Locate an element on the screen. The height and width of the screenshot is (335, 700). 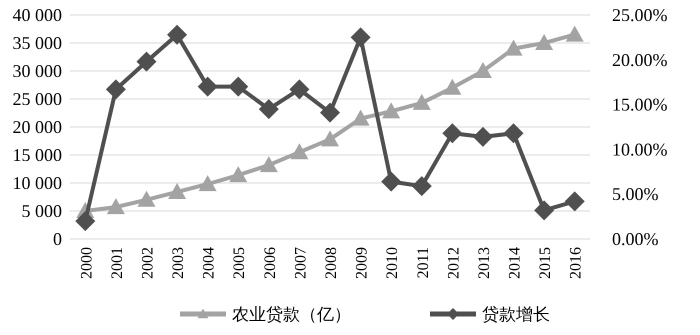
x-tick-label: 2002 is located at coordinates (147, 263).